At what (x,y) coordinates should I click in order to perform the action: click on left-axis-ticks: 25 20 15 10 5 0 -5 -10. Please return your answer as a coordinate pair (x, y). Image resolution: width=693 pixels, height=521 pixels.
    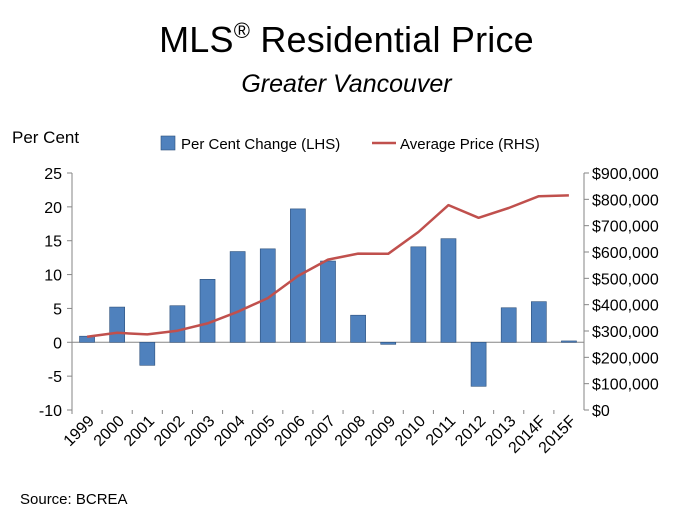
    Looking at the image, I should click on (55, 293).